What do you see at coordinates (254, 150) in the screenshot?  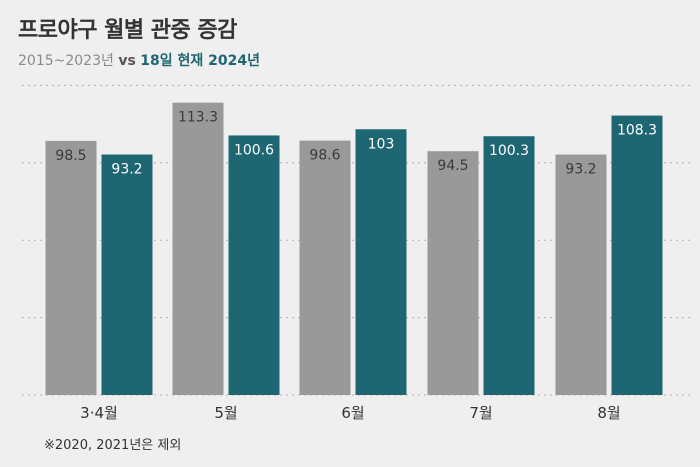 I see `data-label-current-1: 100.6` at bounding box center [254, 150].